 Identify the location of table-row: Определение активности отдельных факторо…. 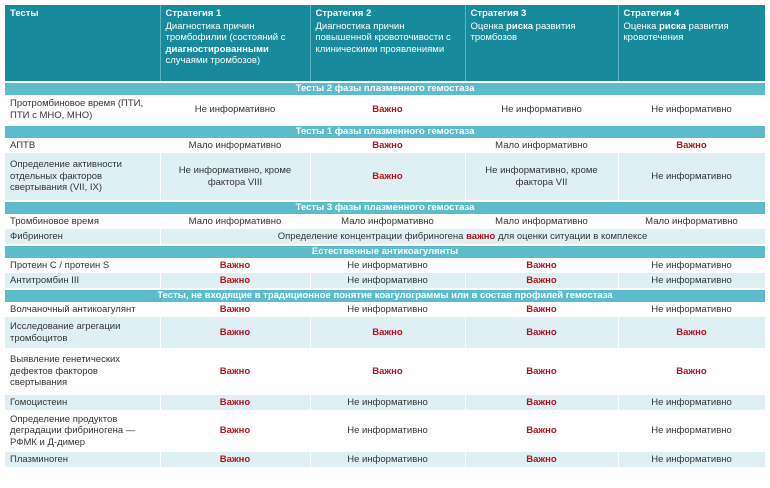
(385, 177).